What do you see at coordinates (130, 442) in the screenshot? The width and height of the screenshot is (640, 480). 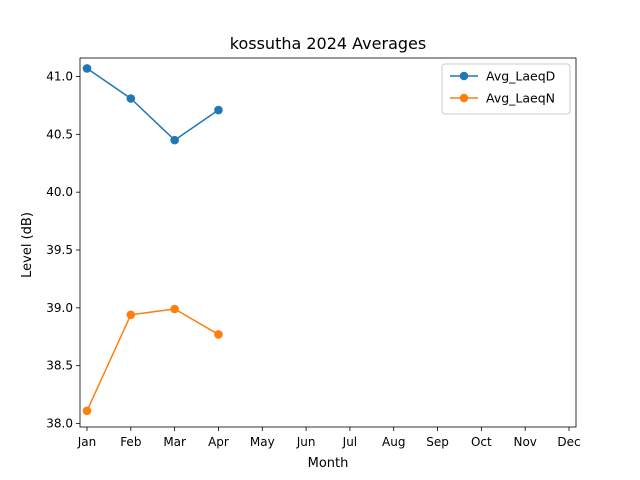 I see `x-tick-label-1: Feb` at bounding box center [130, 442].